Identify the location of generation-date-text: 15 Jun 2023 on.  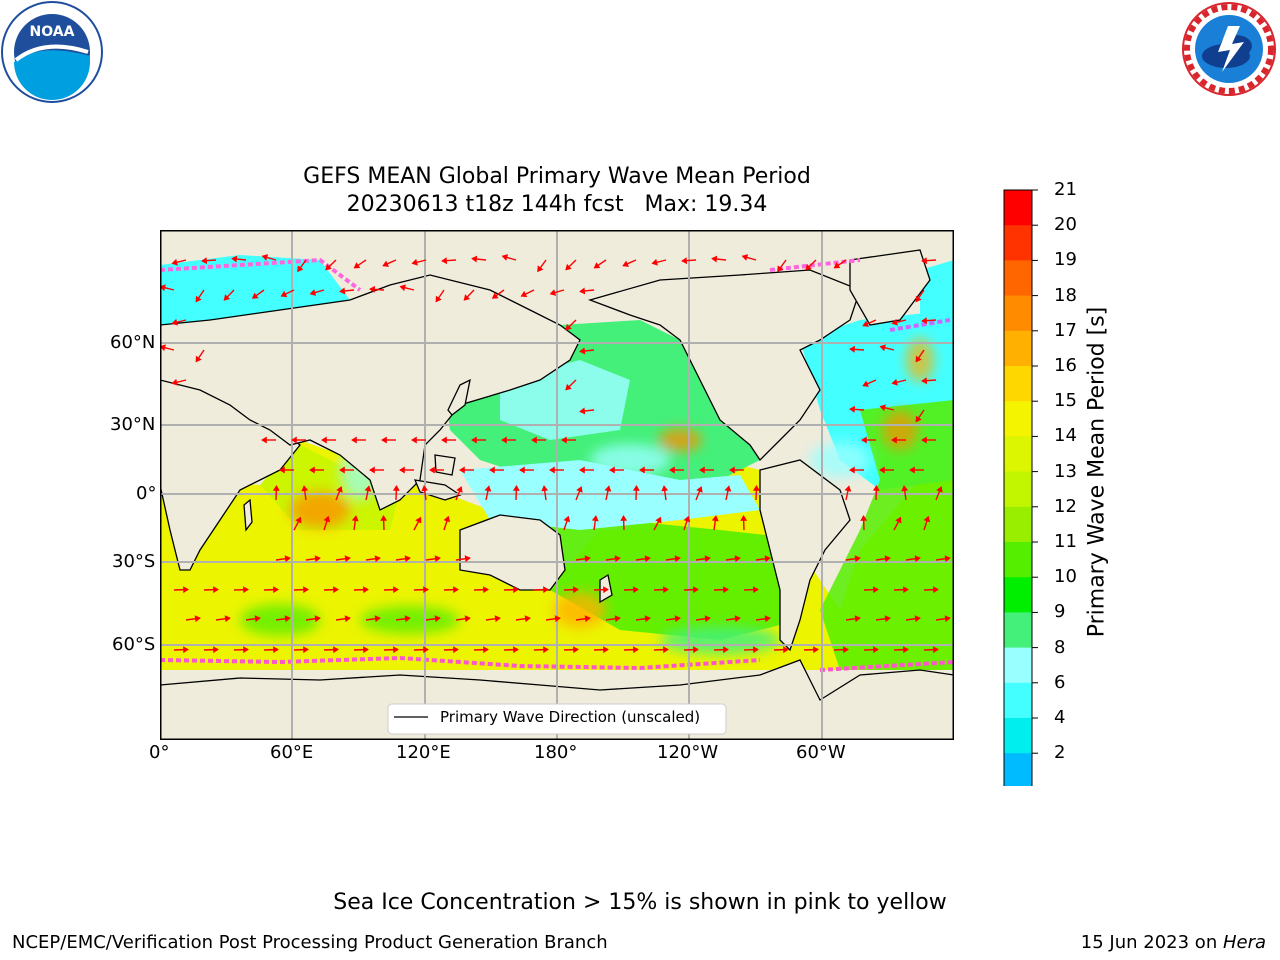
(1151, 942).